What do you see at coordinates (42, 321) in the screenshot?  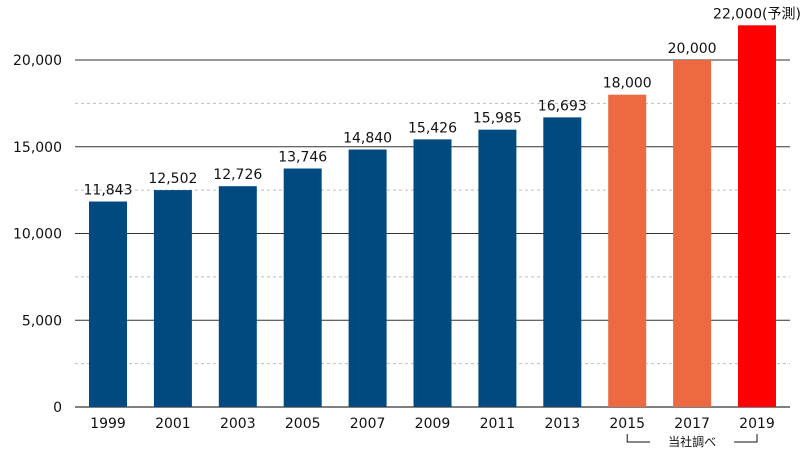 I see `y-tick-label: 5,000` at bounding box center [42, 321].